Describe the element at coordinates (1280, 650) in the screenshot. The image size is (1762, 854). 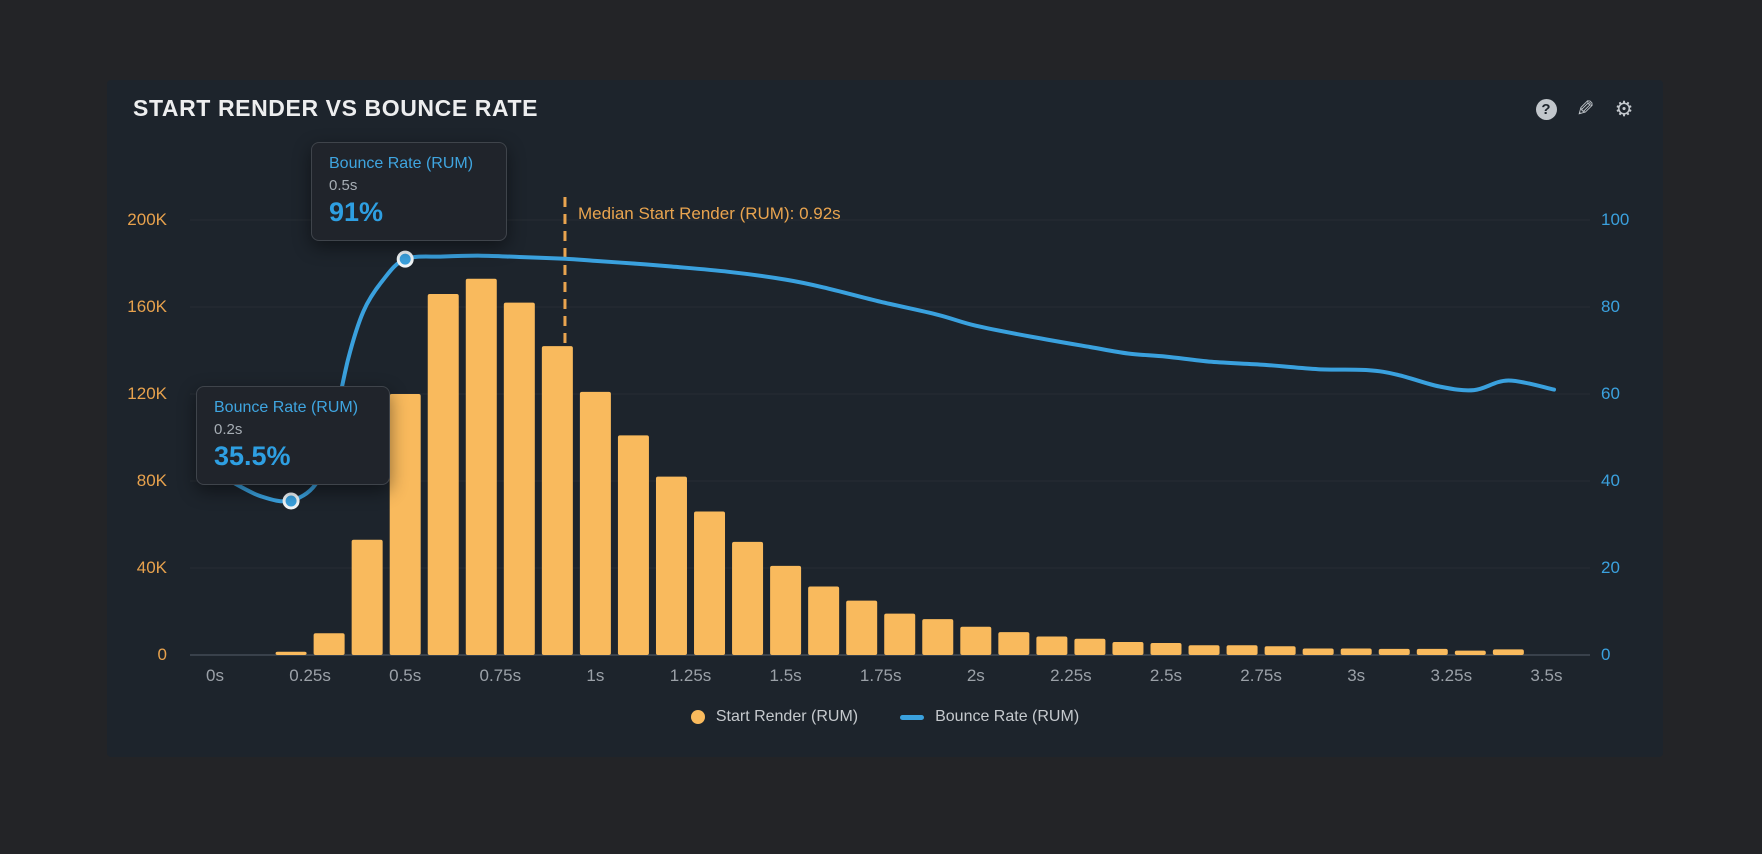
I see `bar-2.8s` at that location.